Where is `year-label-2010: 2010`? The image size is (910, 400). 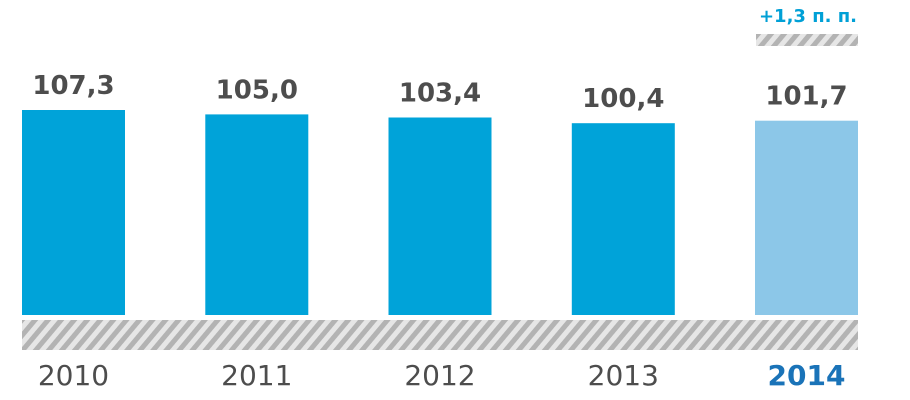 year-label-2010: 2010 is located at coordinates (73, 375).